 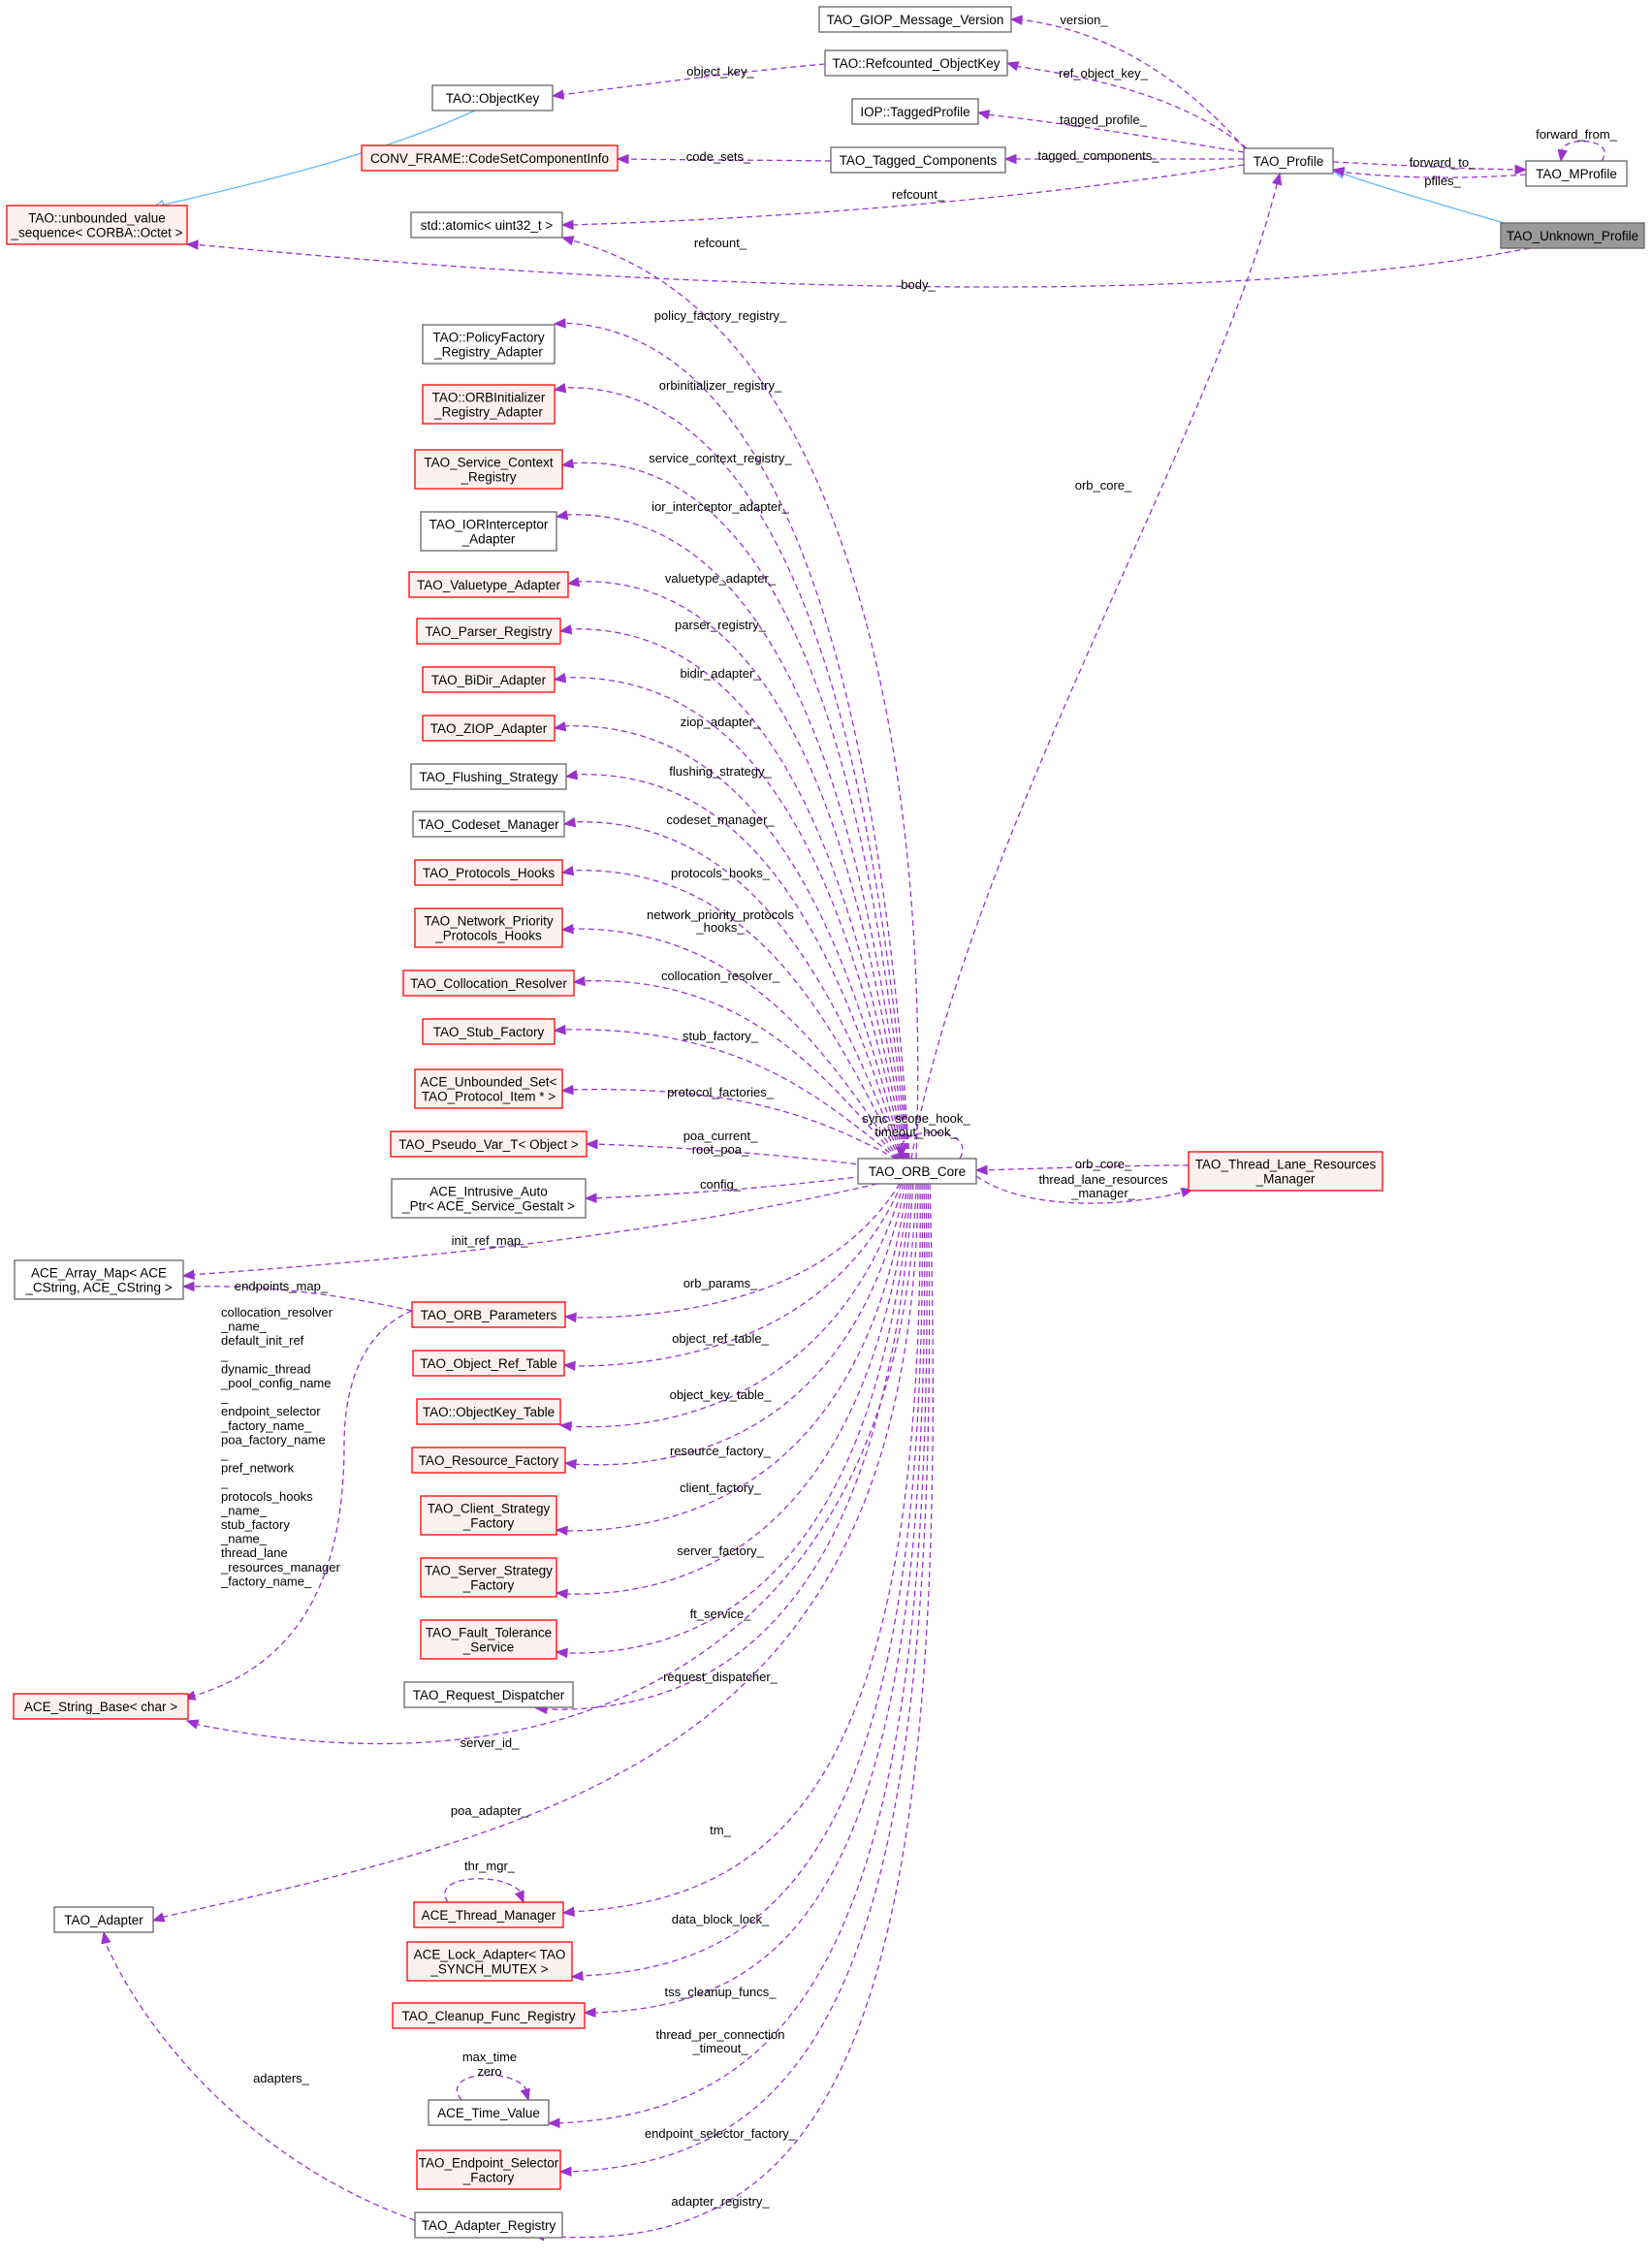 I want to click on class-node-threadmgr: ACE_Thread_Manager, so click(x=489, y=1914).